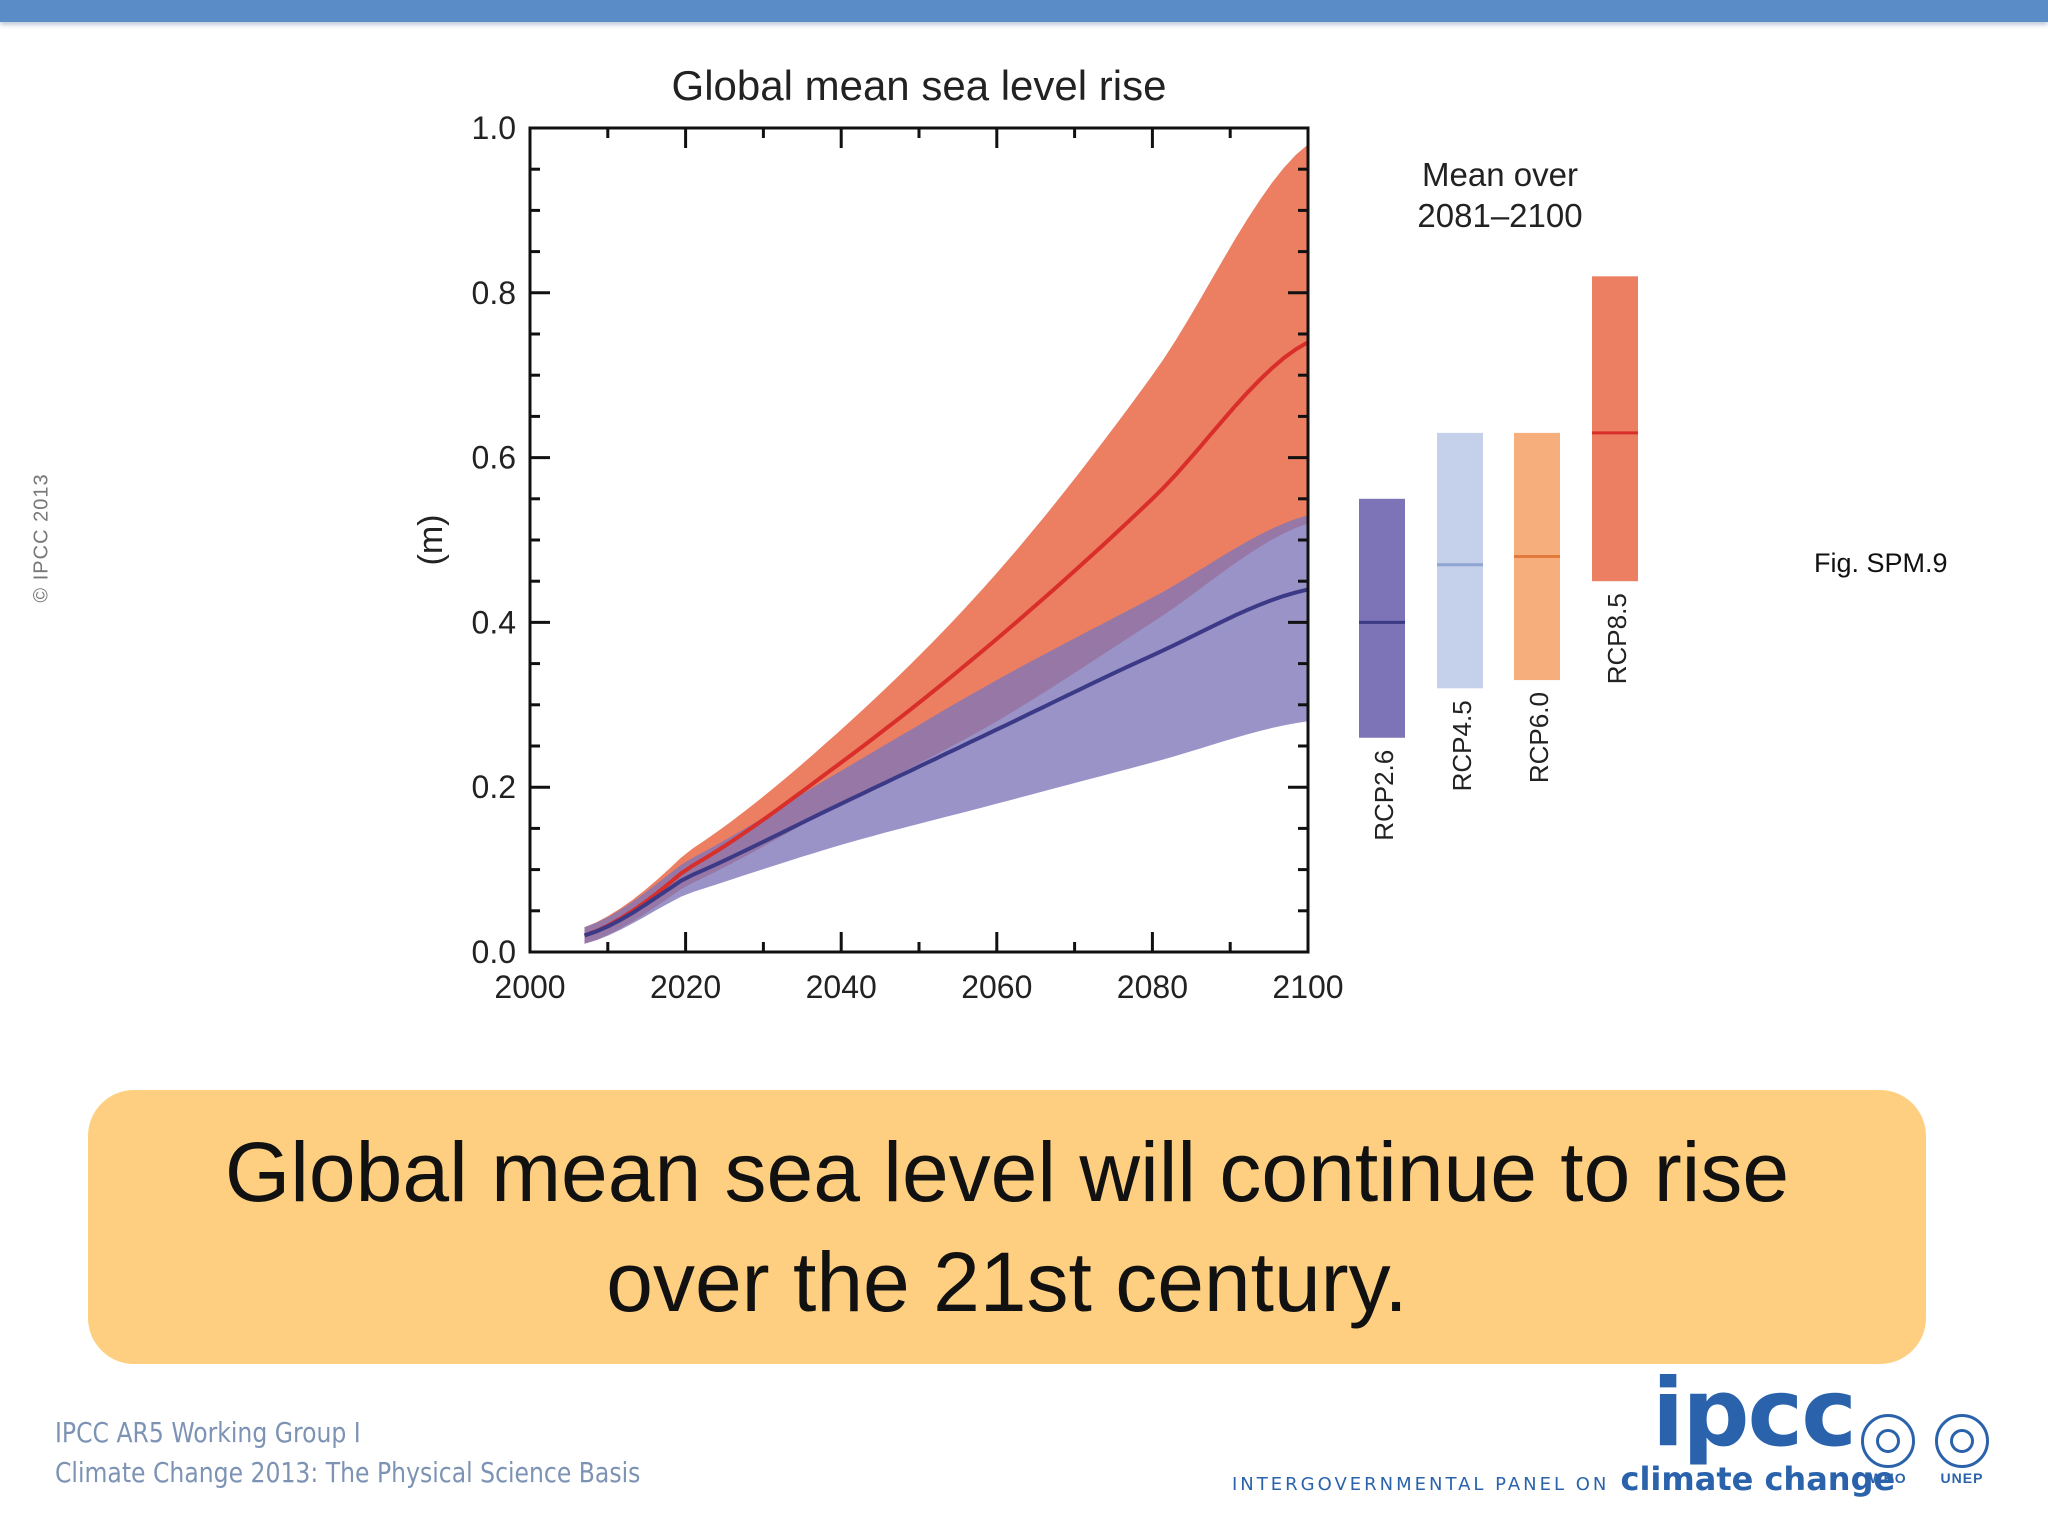 The height and width of the screenshot is (1536, 2048). What do you see at coordinates (685, 987) in the screenshot?
I see `x-tick-label: 2020` at bounding box center [685, 987].